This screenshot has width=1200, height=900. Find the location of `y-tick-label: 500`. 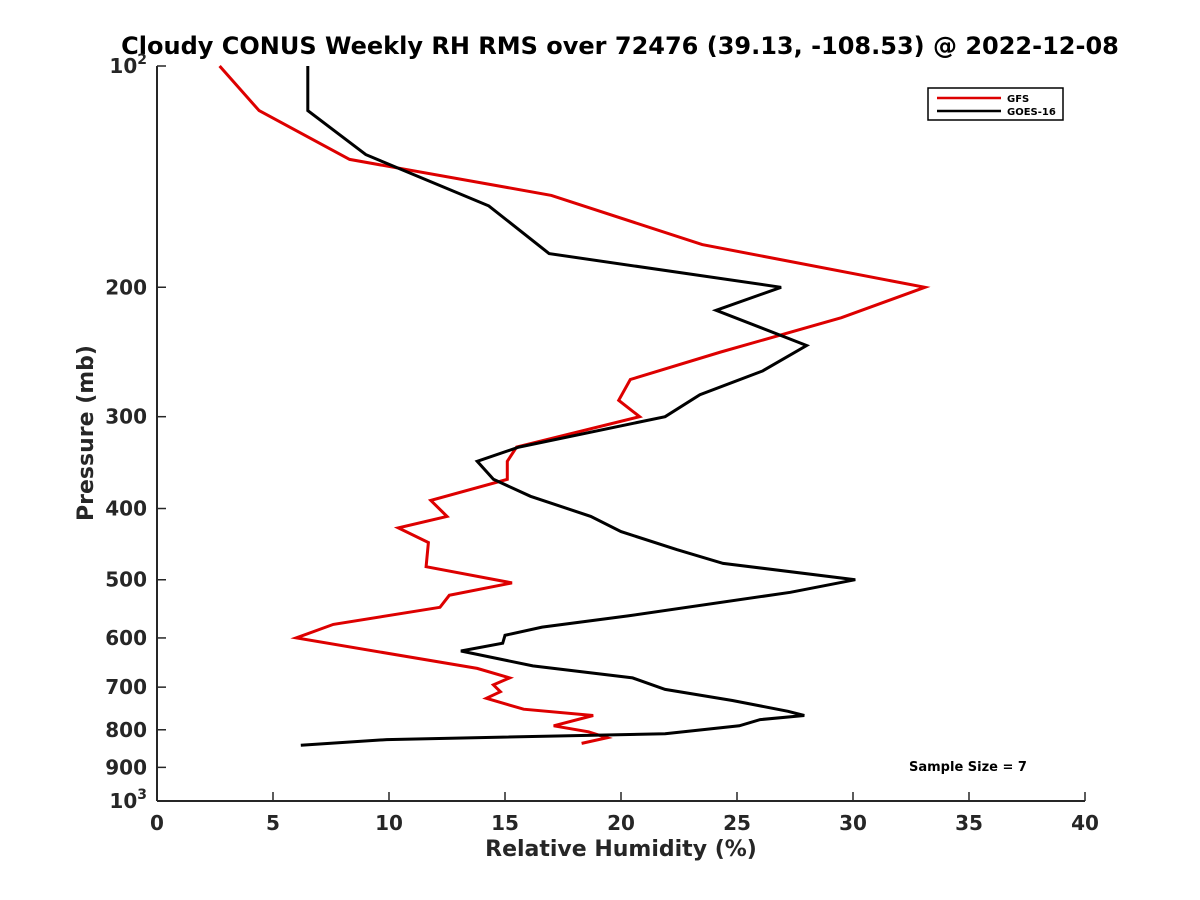

y-tick-label: 500 is located at coordinates (126, 580).